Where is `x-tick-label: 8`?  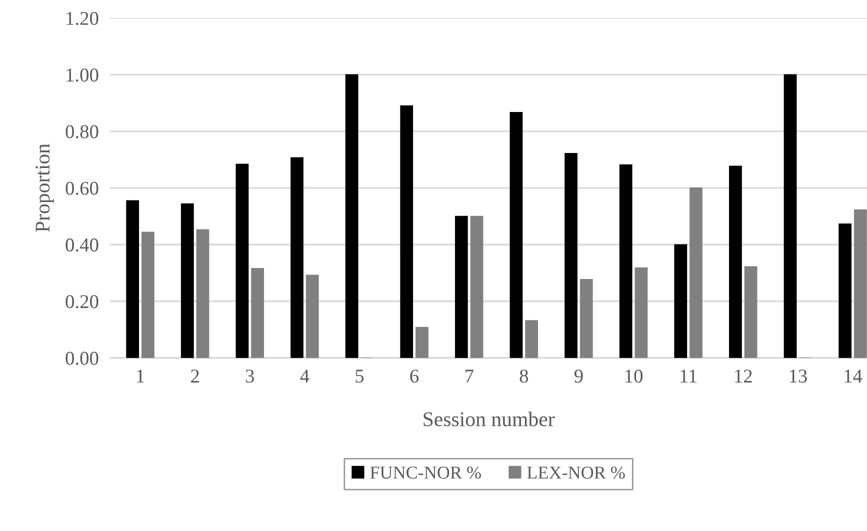
x-tick-label: 8 is located at coordinates (524, 376).